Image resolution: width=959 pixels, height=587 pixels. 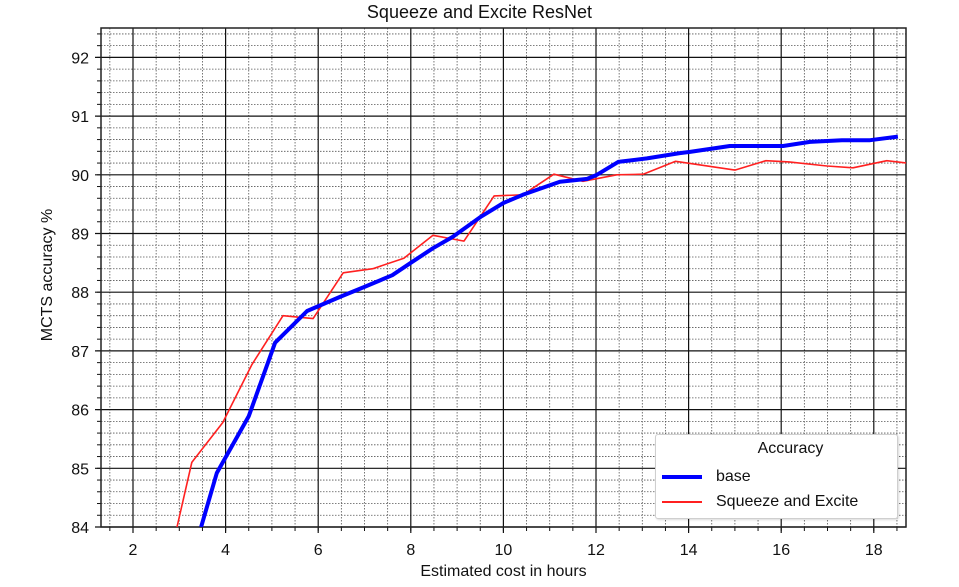 What do you see at coordinates (504, 550) in the screenshot?
I see `x-tick-label: 10` at bounding box center [504, 550].